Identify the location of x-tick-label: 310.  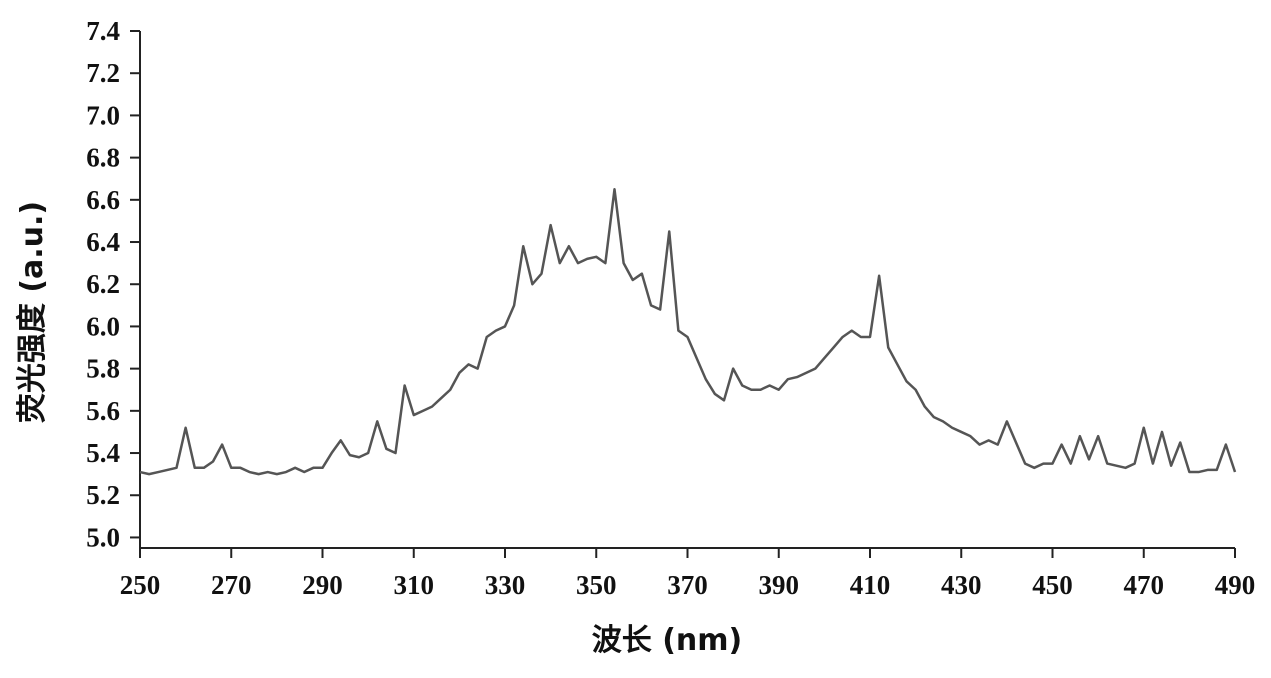
(414, 585).